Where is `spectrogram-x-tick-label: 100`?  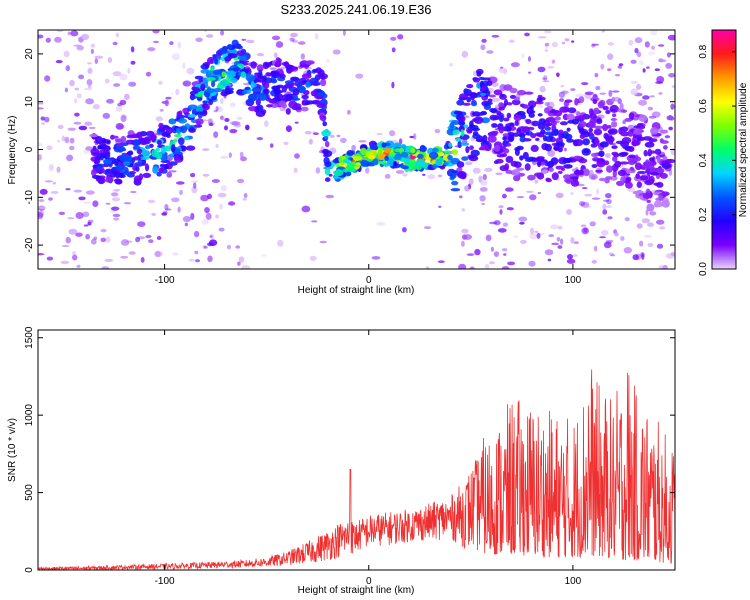 spectrogram-x-tick-label: 100 is located at coordinates (573, 280).